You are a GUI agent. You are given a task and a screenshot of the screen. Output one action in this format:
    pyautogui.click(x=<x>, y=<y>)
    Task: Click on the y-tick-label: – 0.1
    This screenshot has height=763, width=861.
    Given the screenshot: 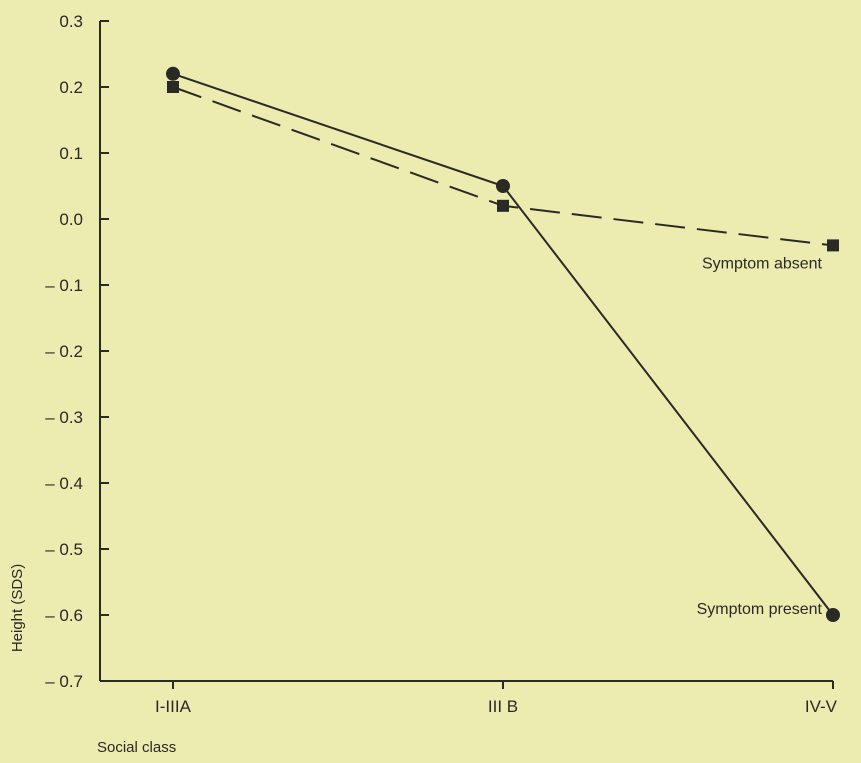 What is the action you would take?
    pyautogui.click(x=64, y=285)
    